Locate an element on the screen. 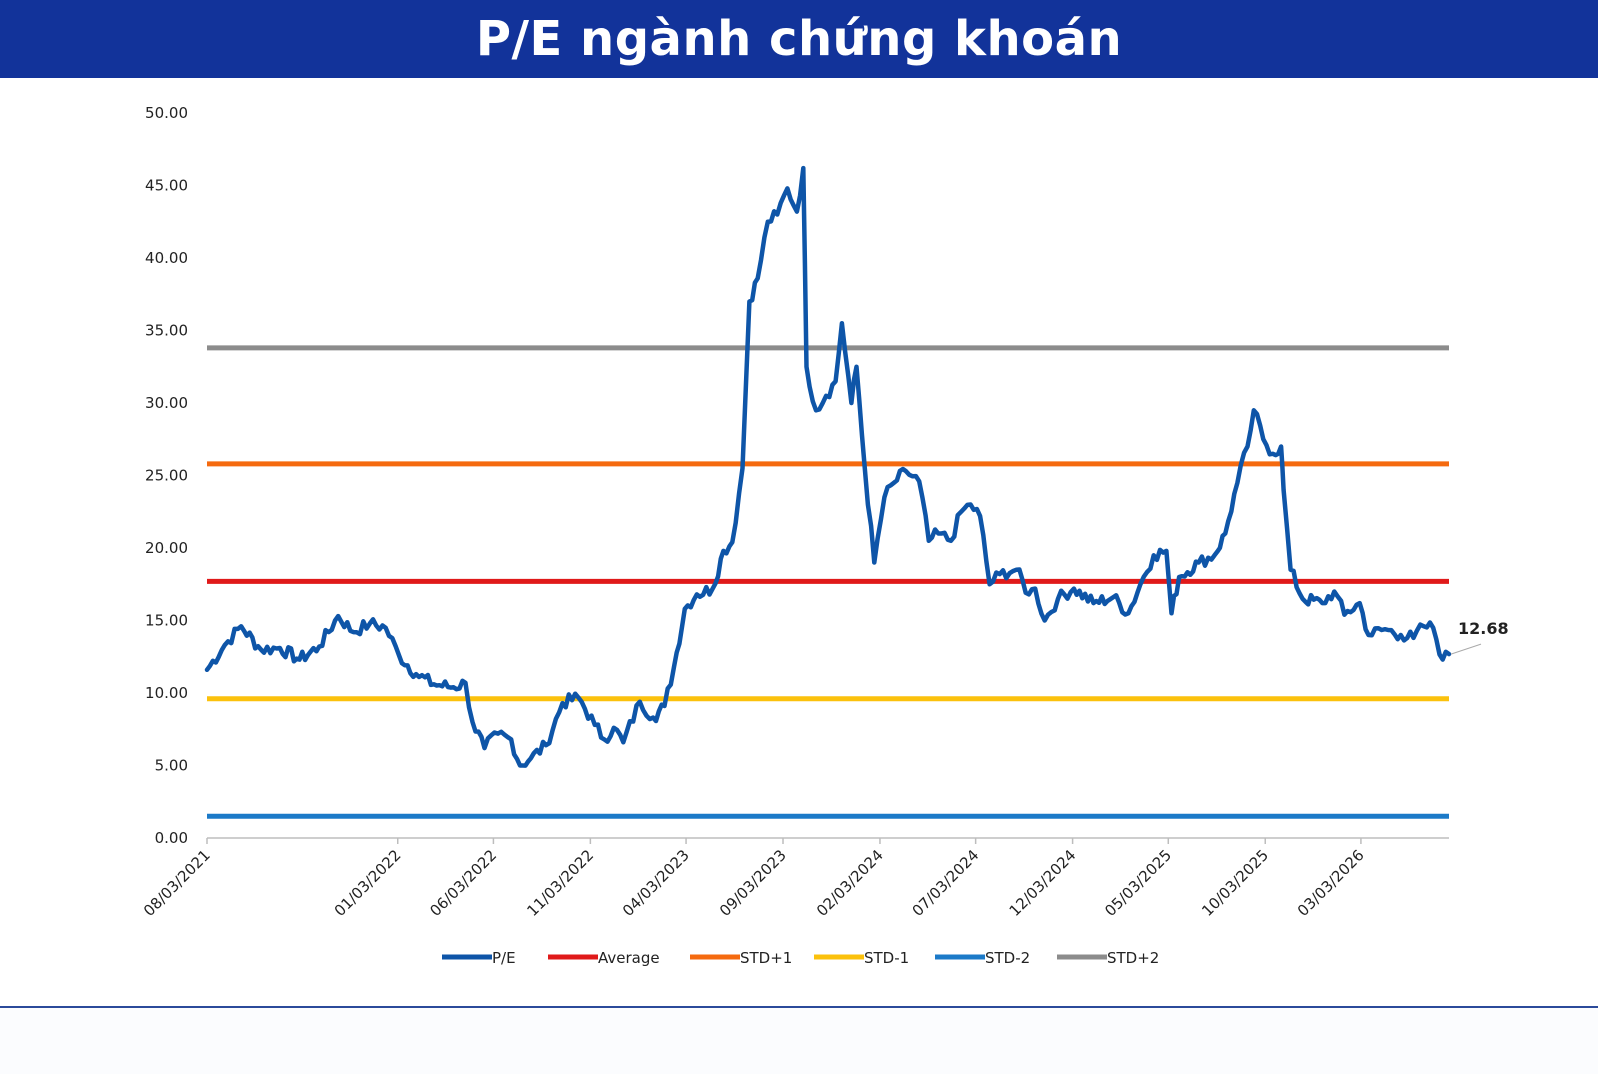  y-tick-label: 25.00 is located at coordinates (166, 476).